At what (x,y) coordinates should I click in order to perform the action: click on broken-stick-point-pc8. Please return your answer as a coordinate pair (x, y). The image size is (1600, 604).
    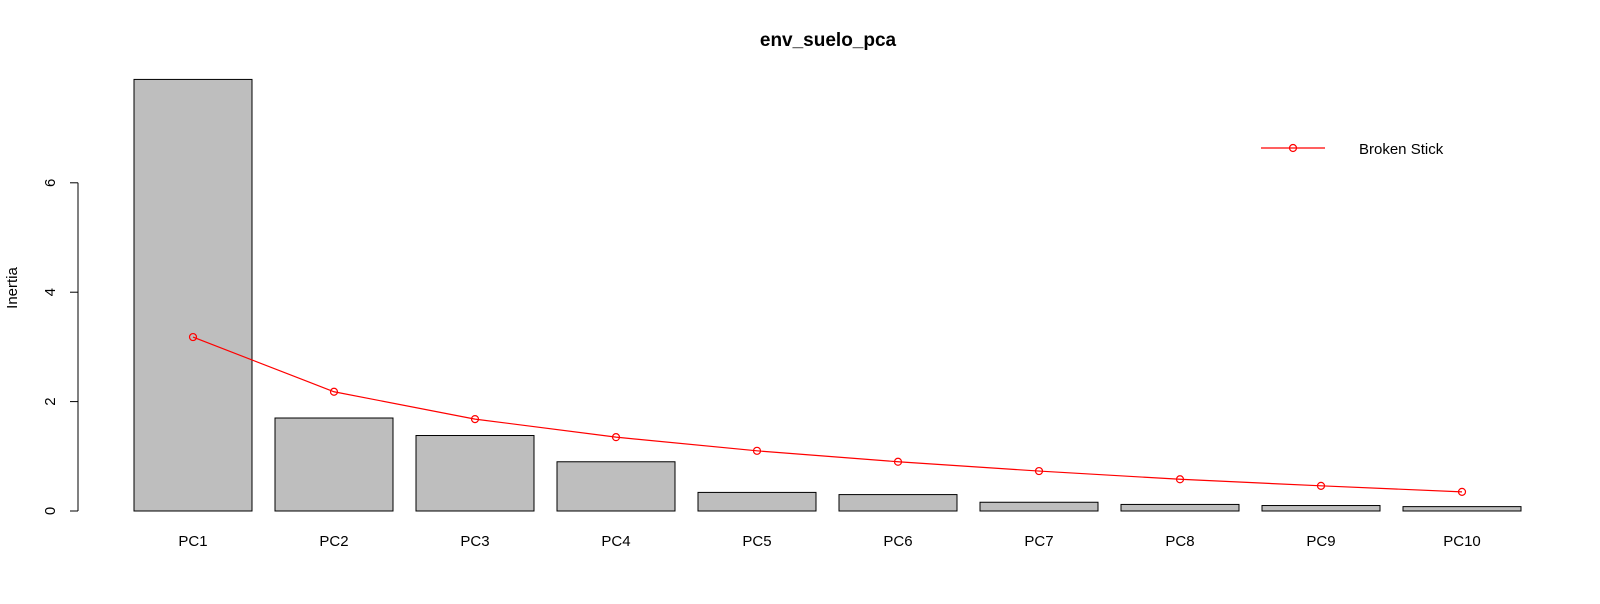
    Looking at the image, I should click on (1180, 479).